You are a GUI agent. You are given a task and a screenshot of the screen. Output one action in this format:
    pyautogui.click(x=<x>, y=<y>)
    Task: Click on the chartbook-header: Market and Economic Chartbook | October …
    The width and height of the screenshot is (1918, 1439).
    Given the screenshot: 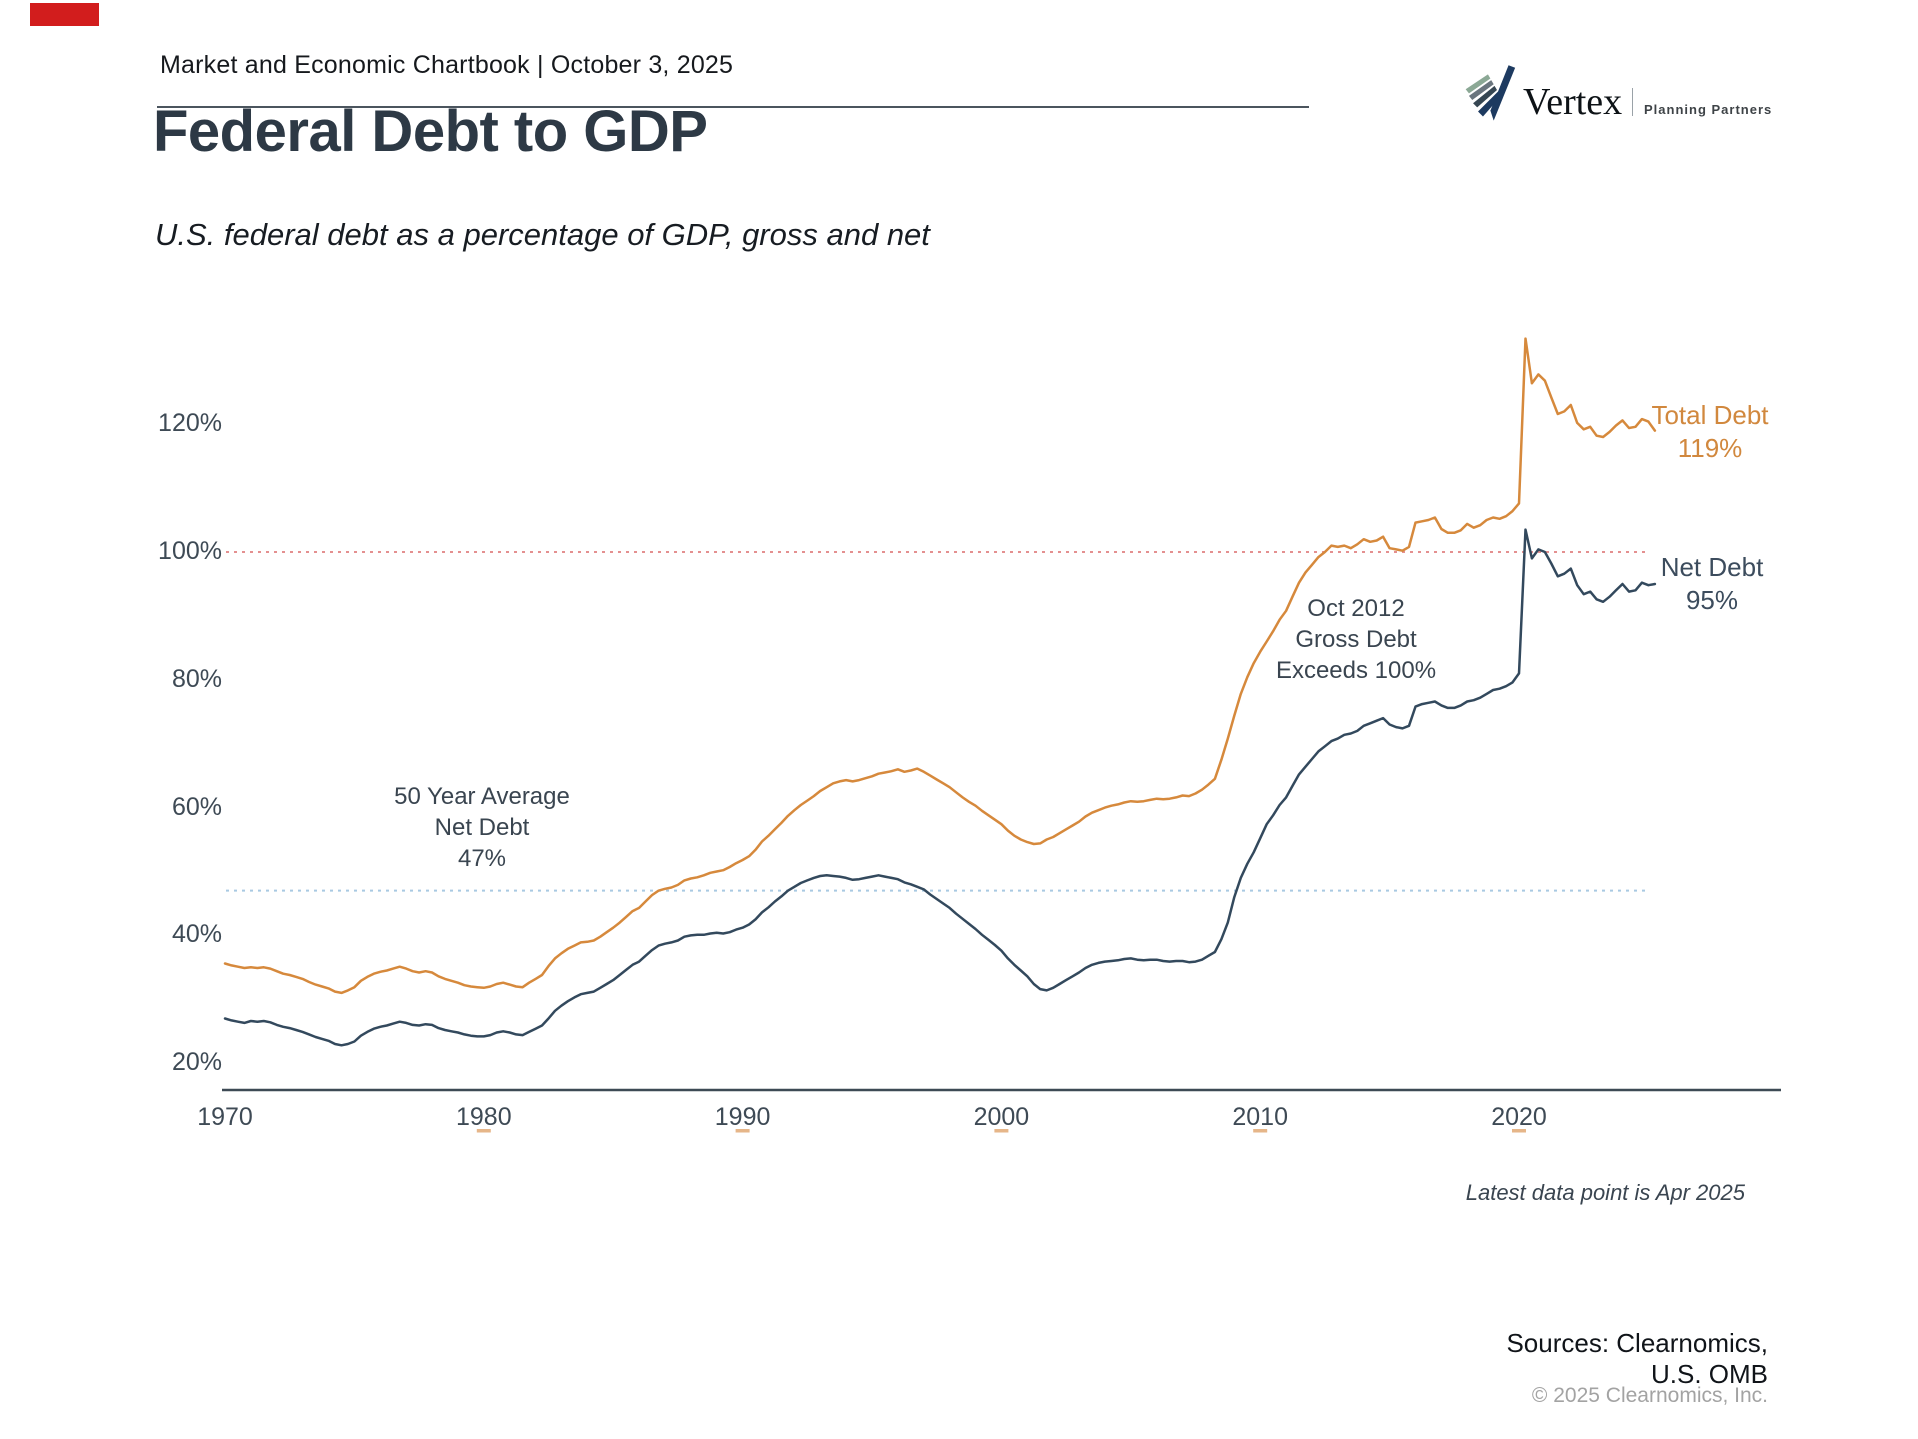 What is the action you would take?
    pyautogui.click(x=447, y=65)
    